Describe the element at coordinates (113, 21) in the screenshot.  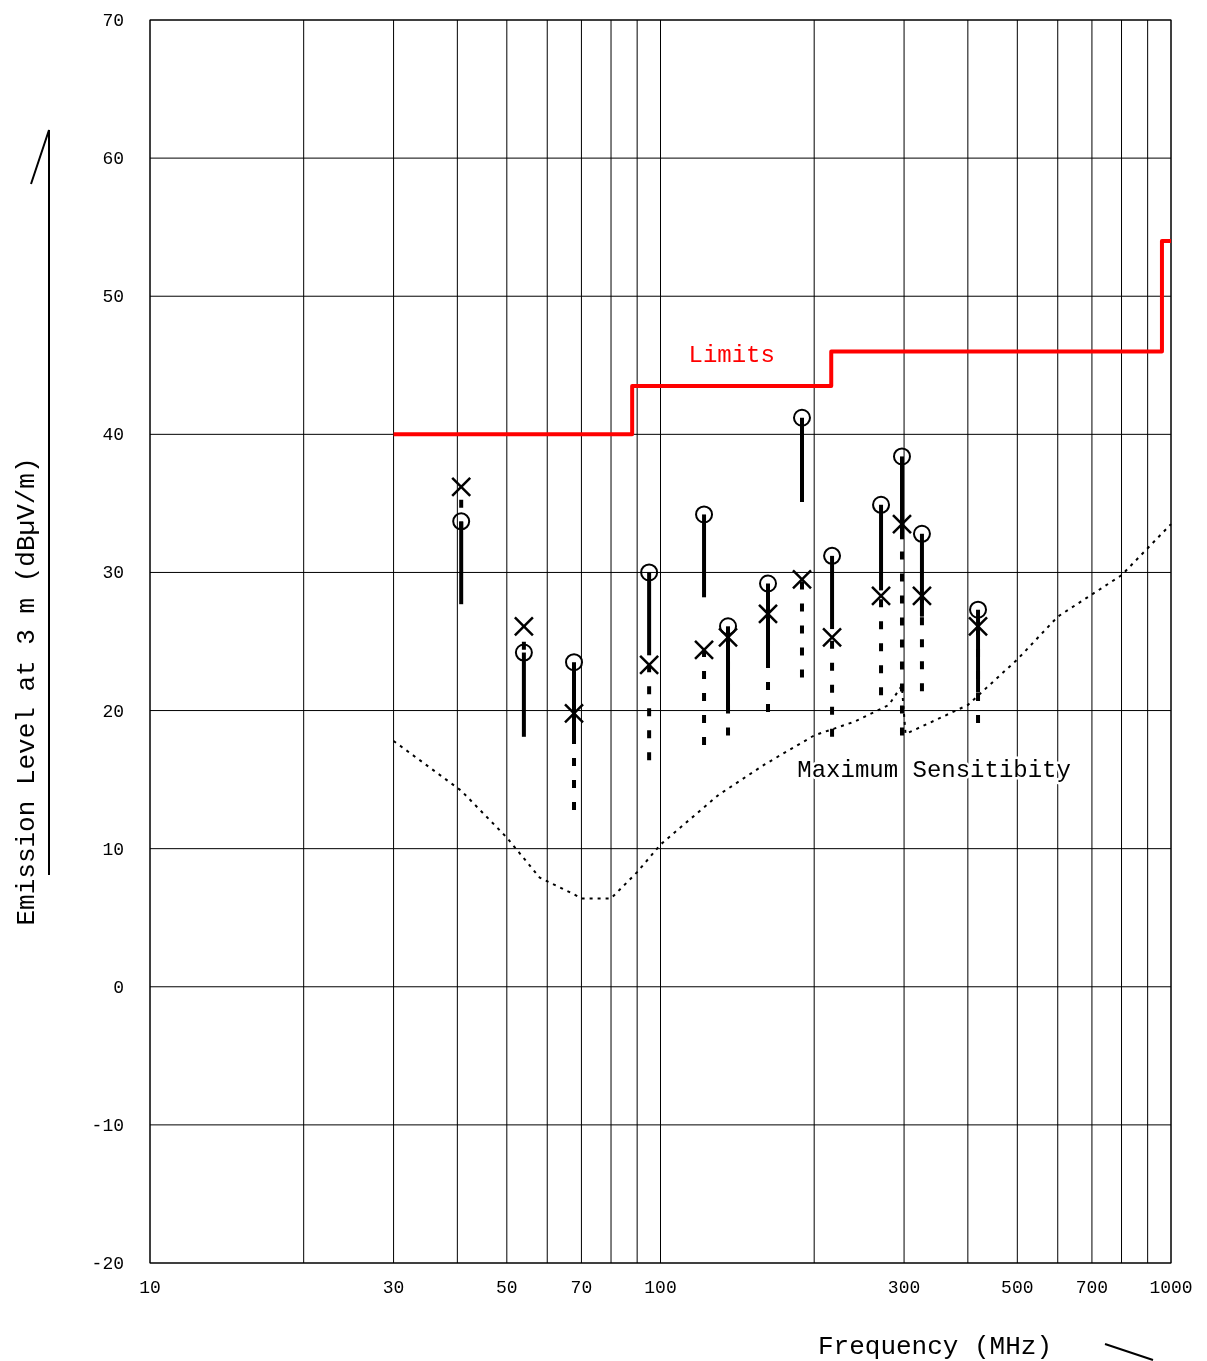
I see `y-tick-label: 70` at that location.